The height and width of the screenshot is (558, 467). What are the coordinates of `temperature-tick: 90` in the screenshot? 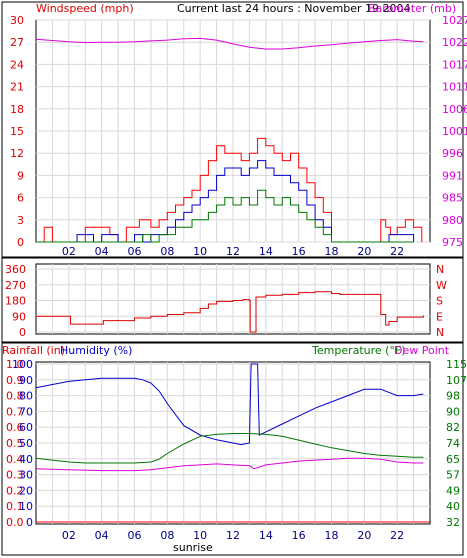 It's located at (453, 411).